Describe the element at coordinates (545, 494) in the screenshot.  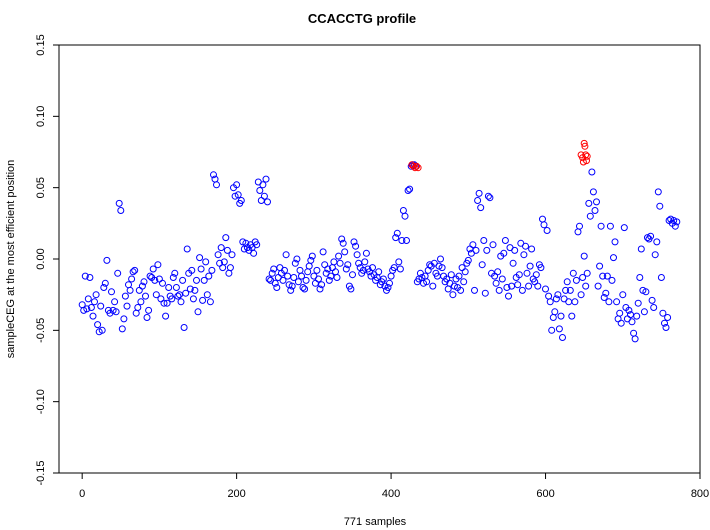
I see `x-tick-label: 600` at that location.